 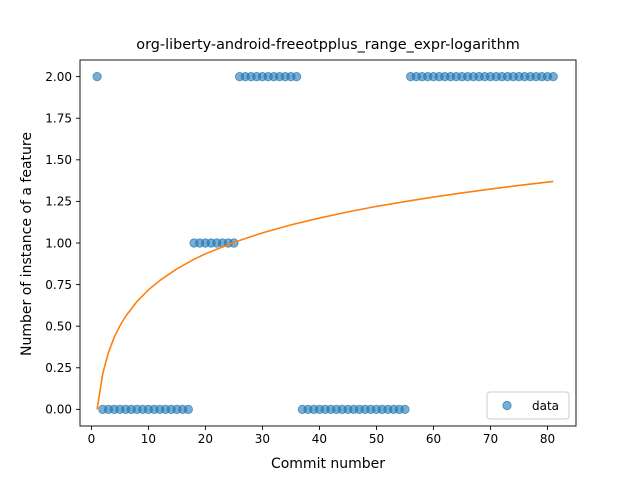 What do you see at coordinates (58, 410) in the screenshot?
I see `y-tick-label: 0.00` at bounding box center [58, 410].